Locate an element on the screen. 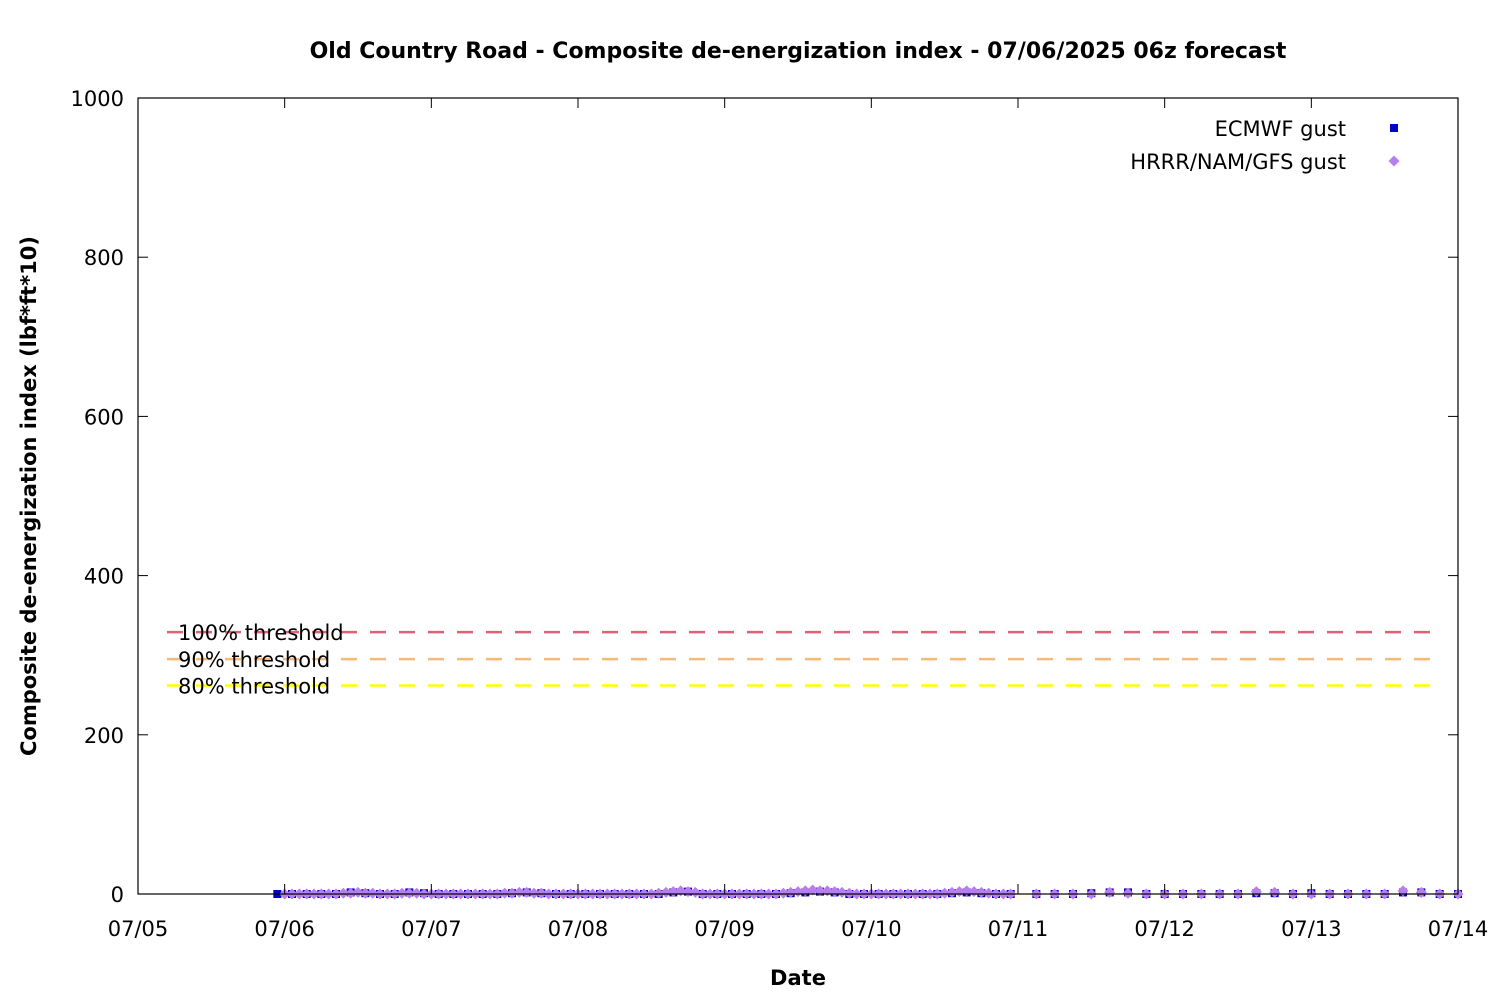 This screenshot has height=1000, width=1500. x-tick-label: 07/06 is located at coordinates (284, 929).